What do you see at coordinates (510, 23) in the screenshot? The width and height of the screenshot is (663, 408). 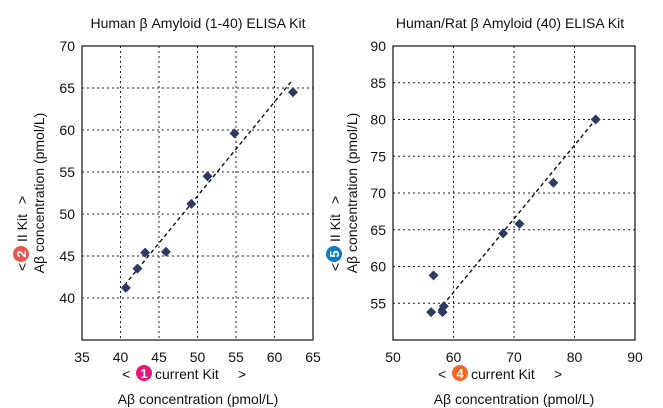 I see `chart-title: Human/Rat β Amyloid (40) ELISA Kit` at bounding box center [510, 23].